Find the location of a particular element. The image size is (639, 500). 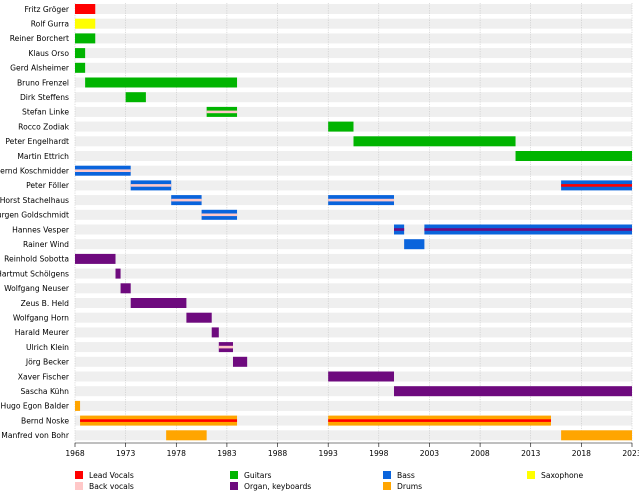

member-name-label: Fritz Gröger is located at coordinates (46, 9).